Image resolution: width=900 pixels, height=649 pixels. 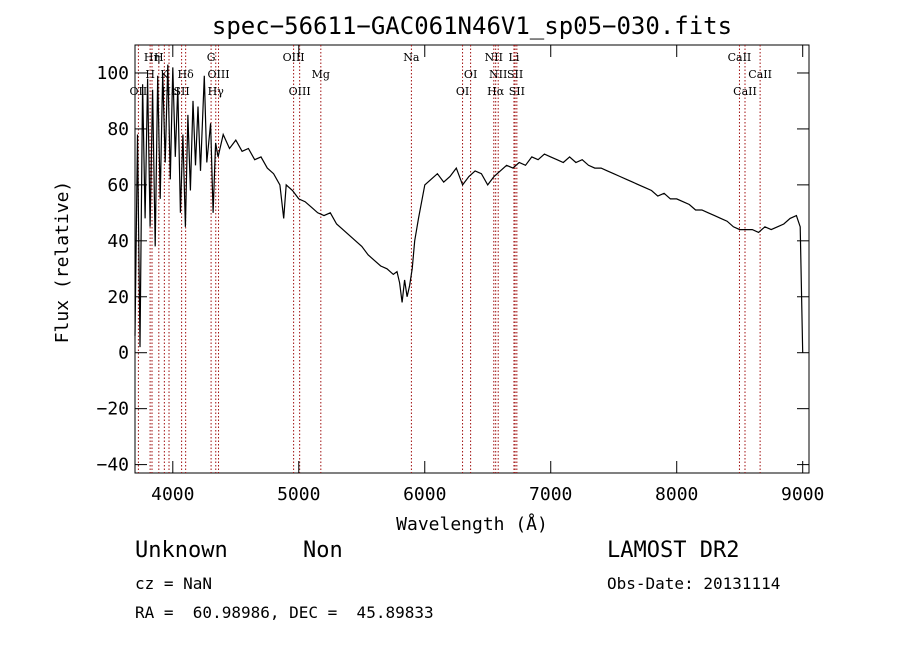 What do you see at coordinates (164, 74) in the screenshot?
I see `emission-line-label: K` at bounding box center [164, 74].